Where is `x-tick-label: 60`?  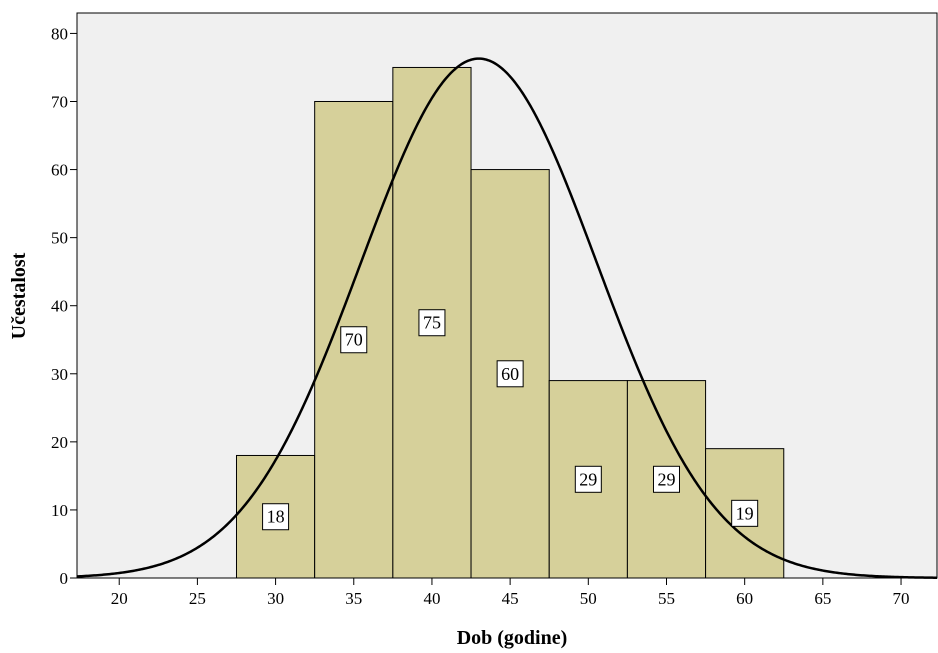 x-tick-label: 60 is located at coordinates (744, 598).